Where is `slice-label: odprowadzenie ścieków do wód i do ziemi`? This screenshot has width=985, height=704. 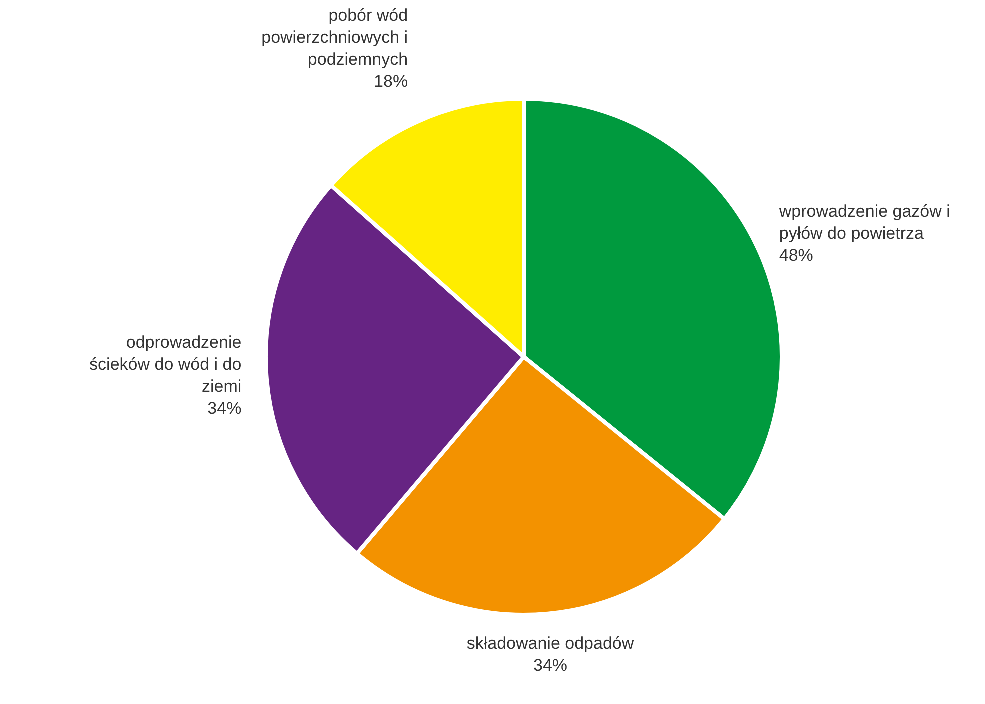
slice-label: odprowadzenie ścieków do wód i do ziemi is located at coordinates (166, 364).